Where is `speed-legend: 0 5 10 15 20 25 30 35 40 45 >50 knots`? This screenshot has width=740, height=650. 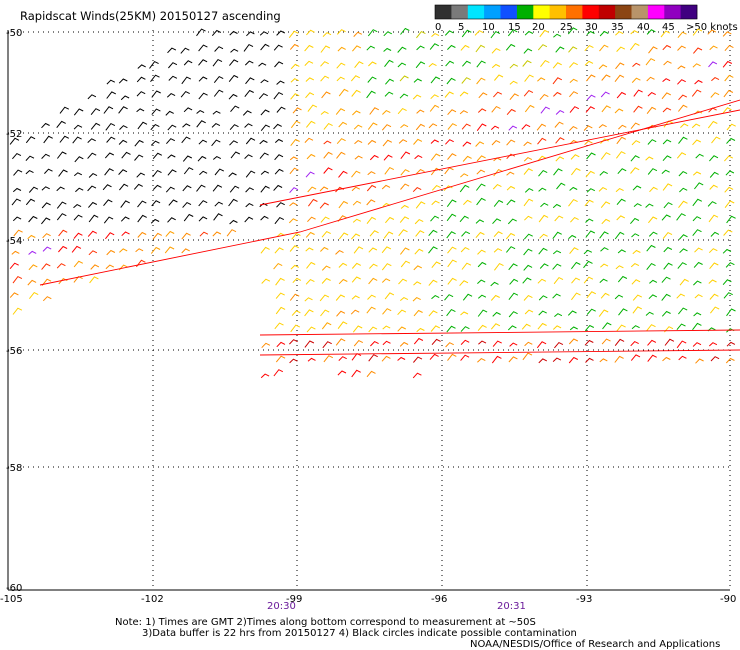
speed-legend: 0 5 10 15 20 25 30 35 40 45 >50 knots is located at coordinates (586, 18).